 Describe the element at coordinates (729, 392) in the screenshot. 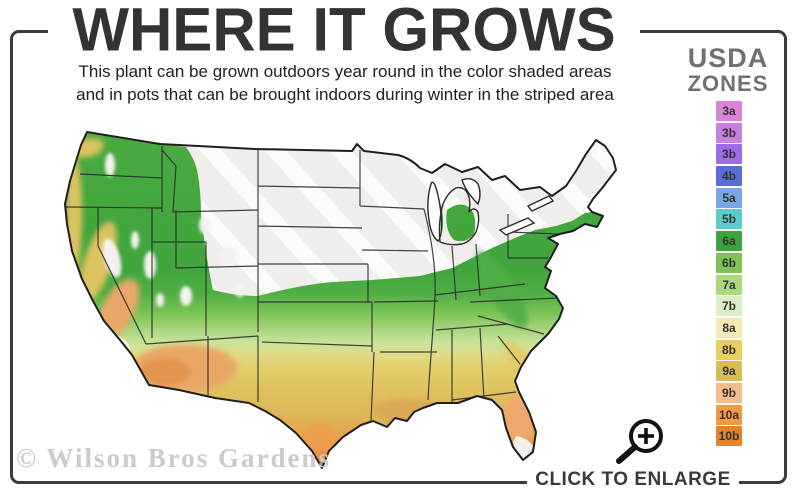

I see `zone-chip: 9b` at that location.